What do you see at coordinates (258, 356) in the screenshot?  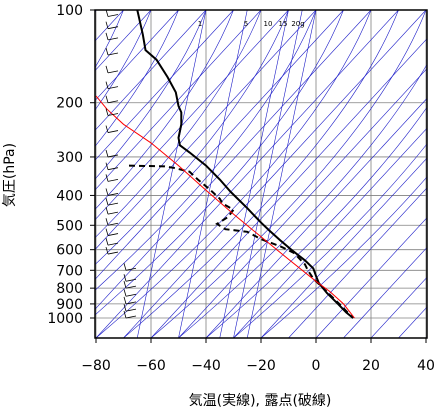 I see `x-axis: −80 −60 −40 −20 0 20 40` at bounding box center [258, 356].